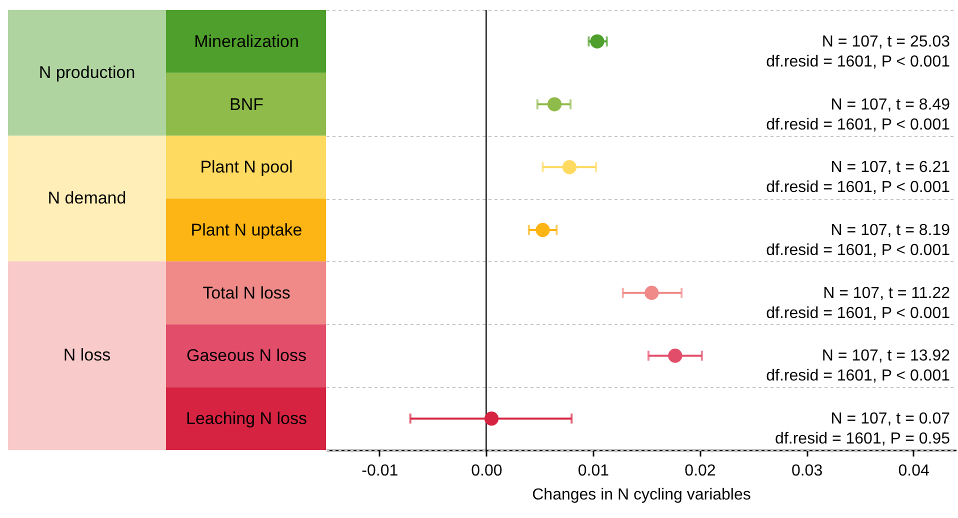 The width and height of the screenshot is (958, 518). I want to click on y-tick-label: BNF, so click(247, 104).